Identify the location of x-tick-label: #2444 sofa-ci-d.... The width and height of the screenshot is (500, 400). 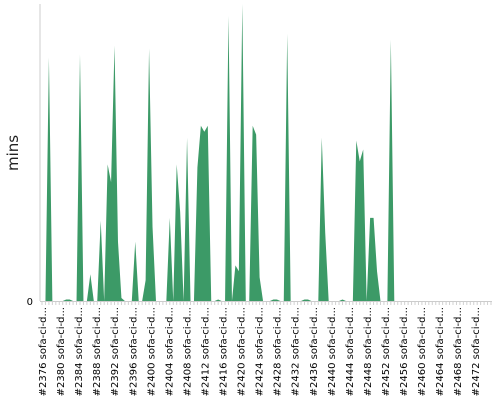
(350, 351).